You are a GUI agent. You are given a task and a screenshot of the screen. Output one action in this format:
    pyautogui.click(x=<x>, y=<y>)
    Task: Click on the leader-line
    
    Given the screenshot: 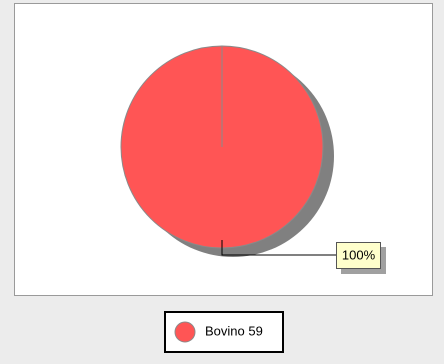 What is the action you would take?
    pyautogui.click(x=278, y=248)
    